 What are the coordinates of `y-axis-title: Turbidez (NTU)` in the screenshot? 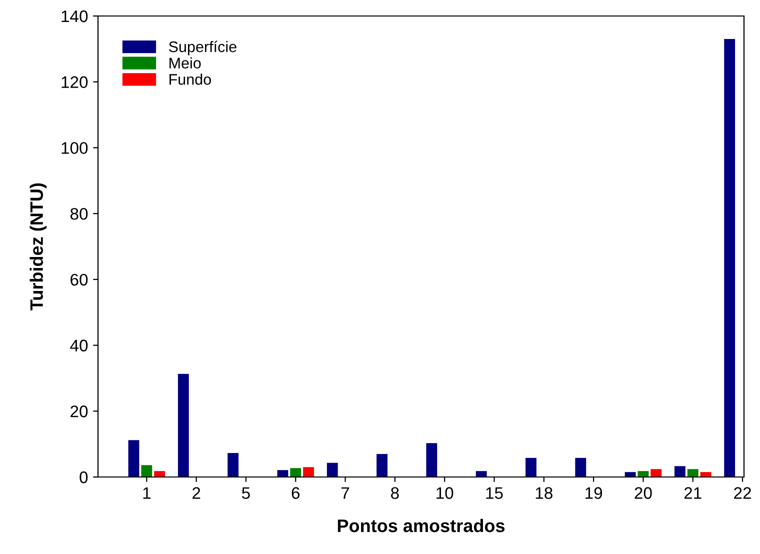 It's located at (38, 246).